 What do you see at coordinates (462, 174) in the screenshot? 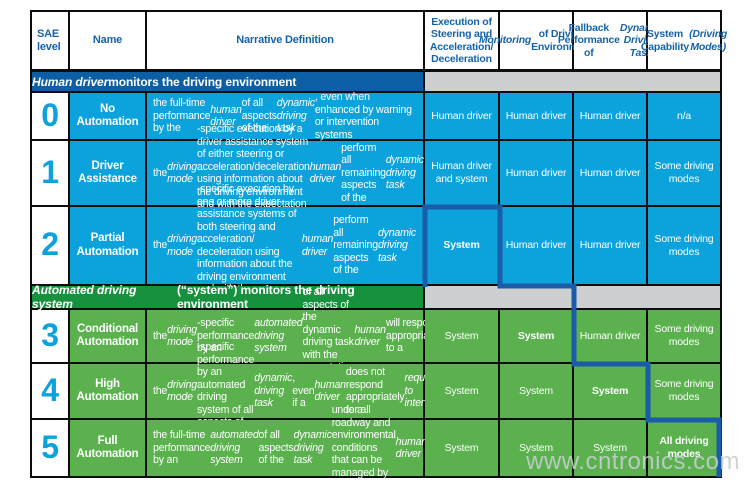
I see `execution-value: Human driver and system` at bounding box center [462, 174].